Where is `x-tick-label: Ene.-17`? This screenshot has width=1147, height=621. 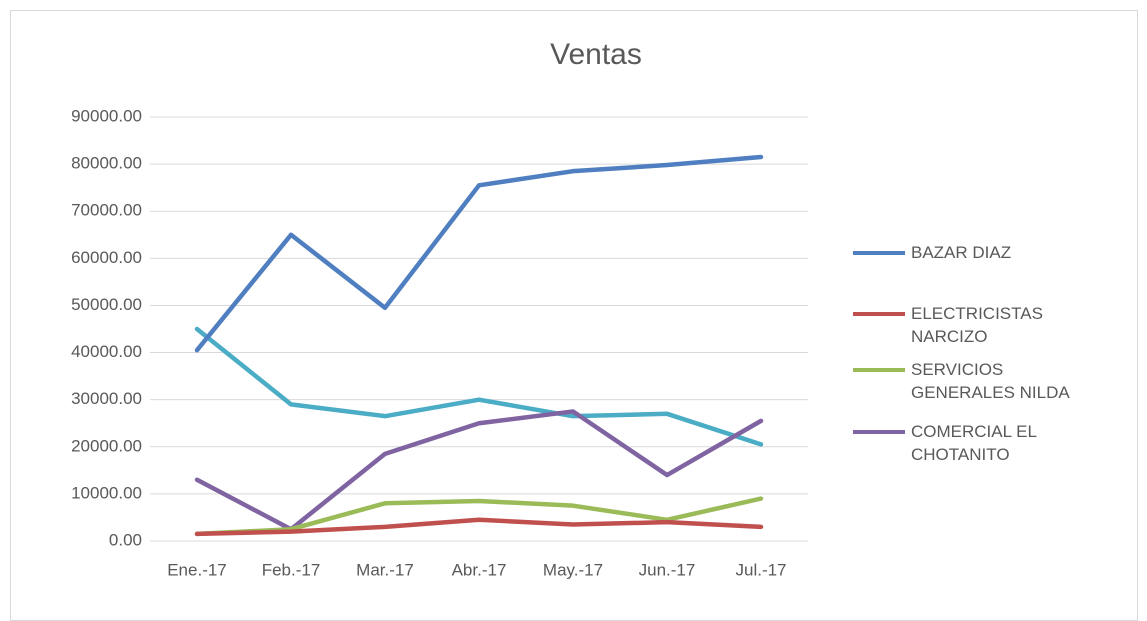 x-tick-label: Ene.-17 is located at coordinates (197, 569).